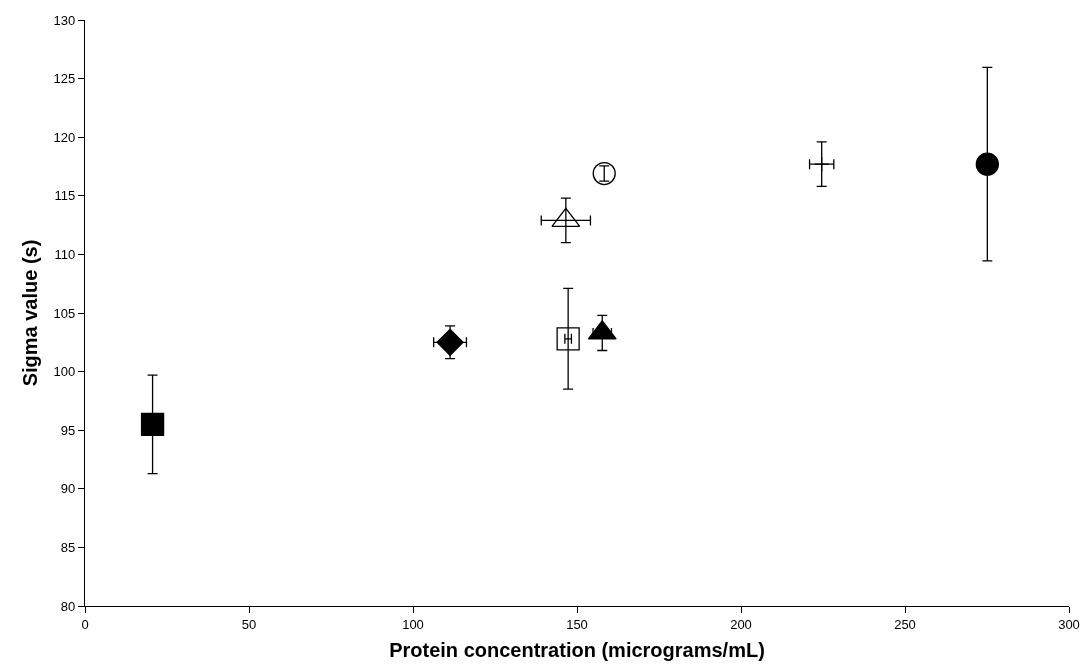 The width and height of the screenshot is (1085, 670). What do you see at coordinates (1069, 624) in the screenshot?
I see `x-tick-label: 300` at bounding box center [1069, 624].